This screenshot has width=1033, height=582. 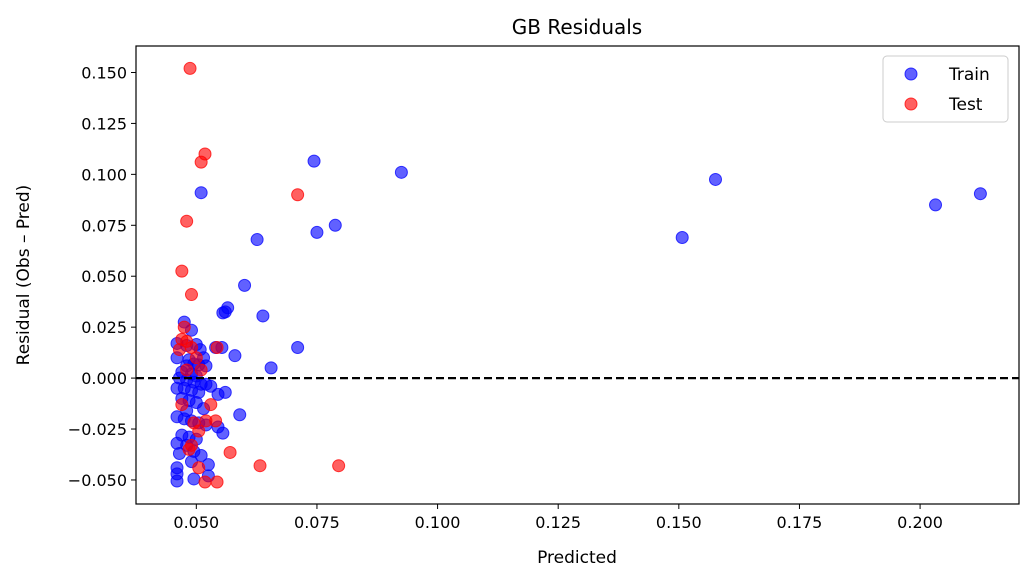 I want to click on x-tick-label: 0.100, so click(x=438, y=522).